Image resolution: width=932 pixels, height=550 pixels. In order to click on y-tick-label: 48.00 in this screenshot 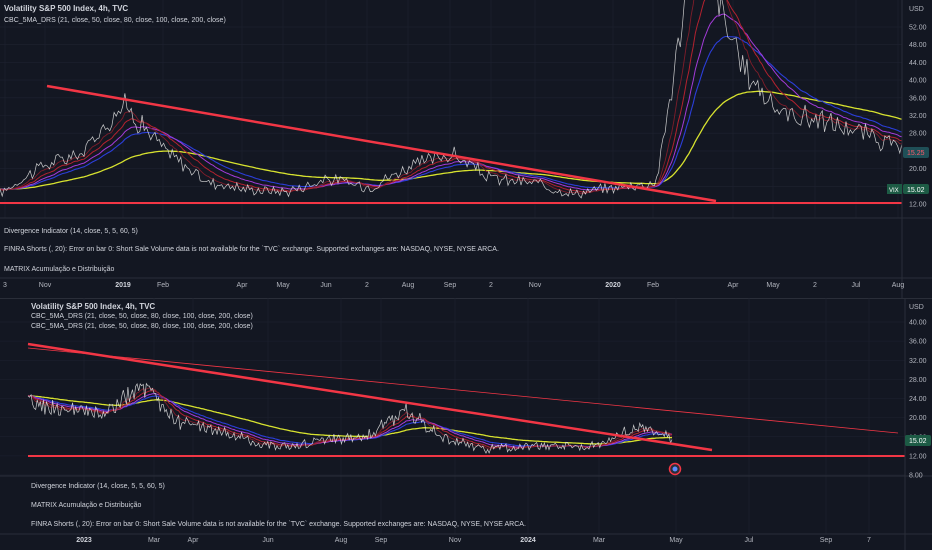, I will do `click(918, 45)`.